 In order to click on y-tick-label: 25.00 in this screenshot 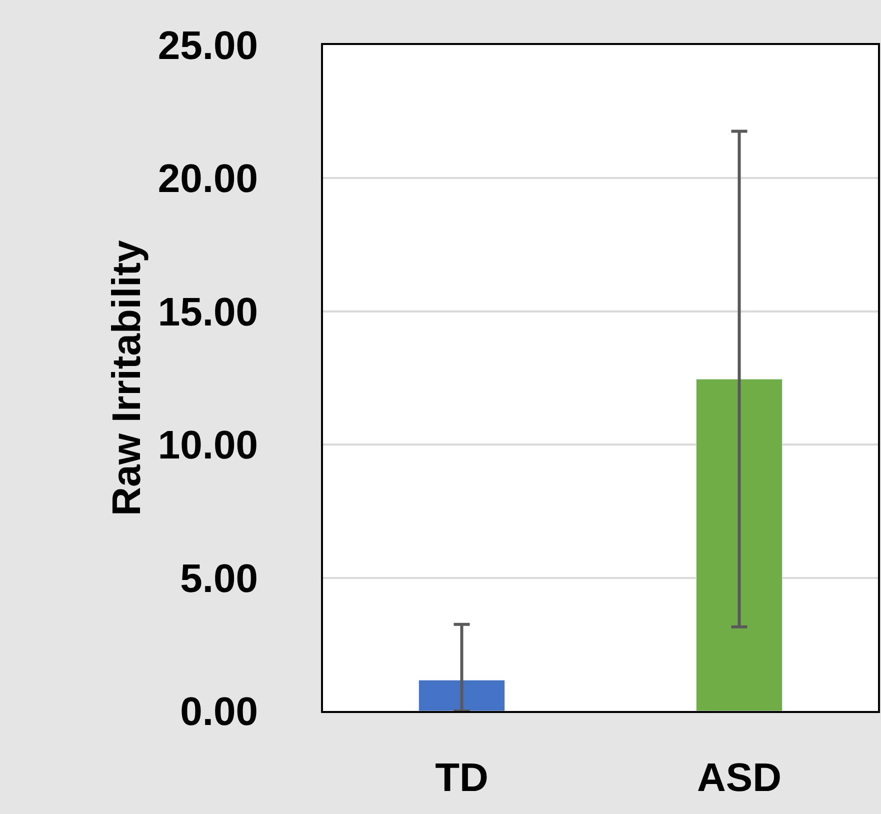, I will do `click(208, 46)`.